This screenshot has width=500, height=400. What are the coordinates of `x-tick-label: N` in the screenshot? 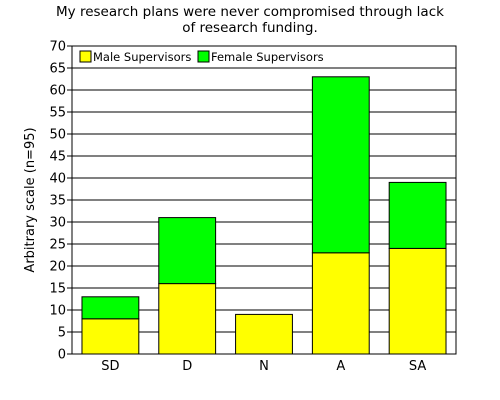 It's located at (264, 366).